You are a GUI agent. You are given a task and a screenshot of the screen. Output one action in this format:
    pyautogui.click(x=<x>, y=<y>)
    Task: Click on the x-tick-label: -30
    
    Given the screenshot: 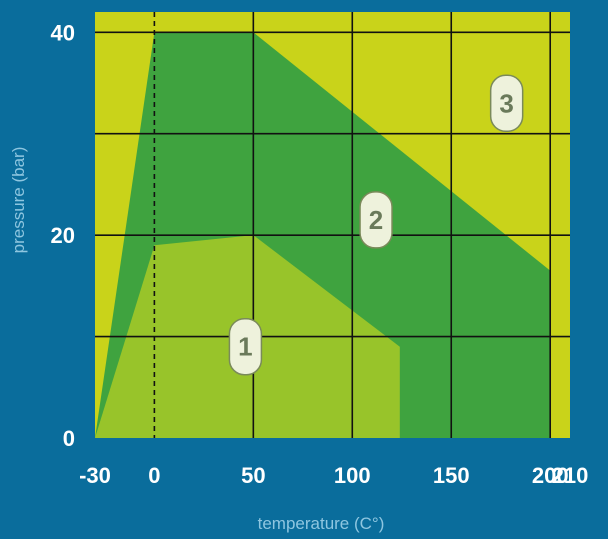 What is the action you would take?
    pyautogui.click(x=95, y=475)
    